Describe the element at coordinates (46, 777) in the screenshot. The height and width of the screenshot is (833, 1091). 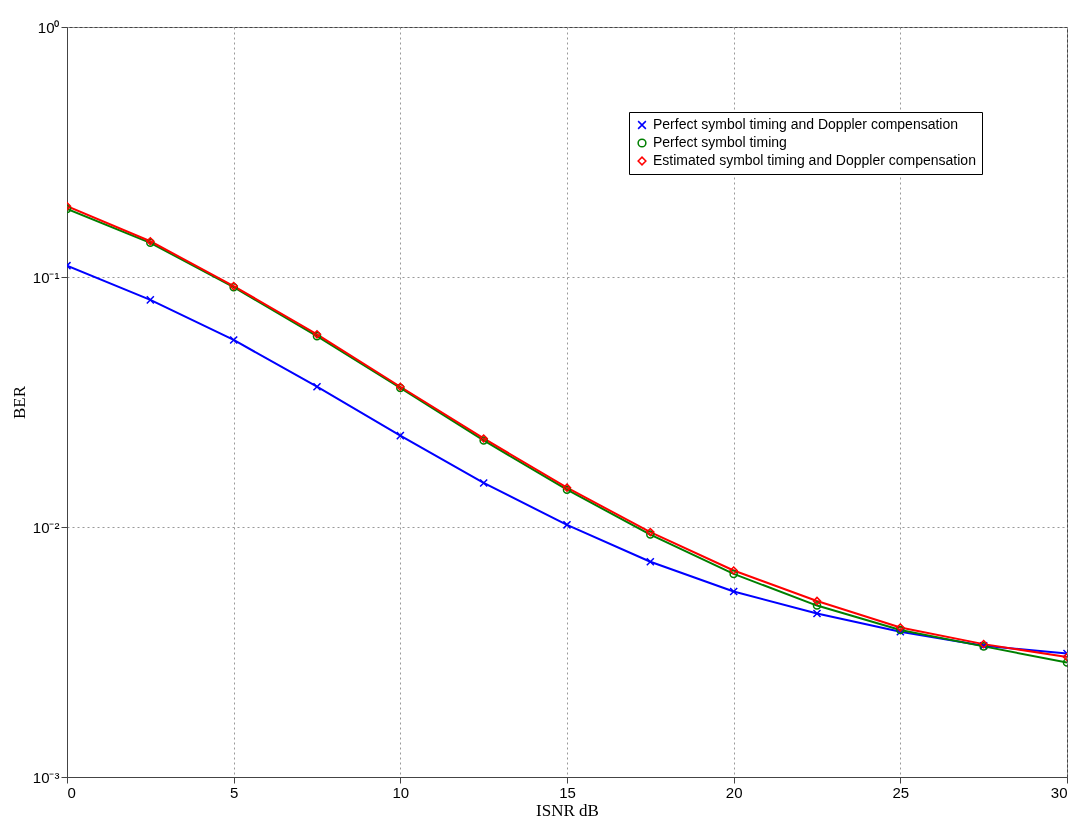
I see `y-tick-label: 10⁻³` at that location.